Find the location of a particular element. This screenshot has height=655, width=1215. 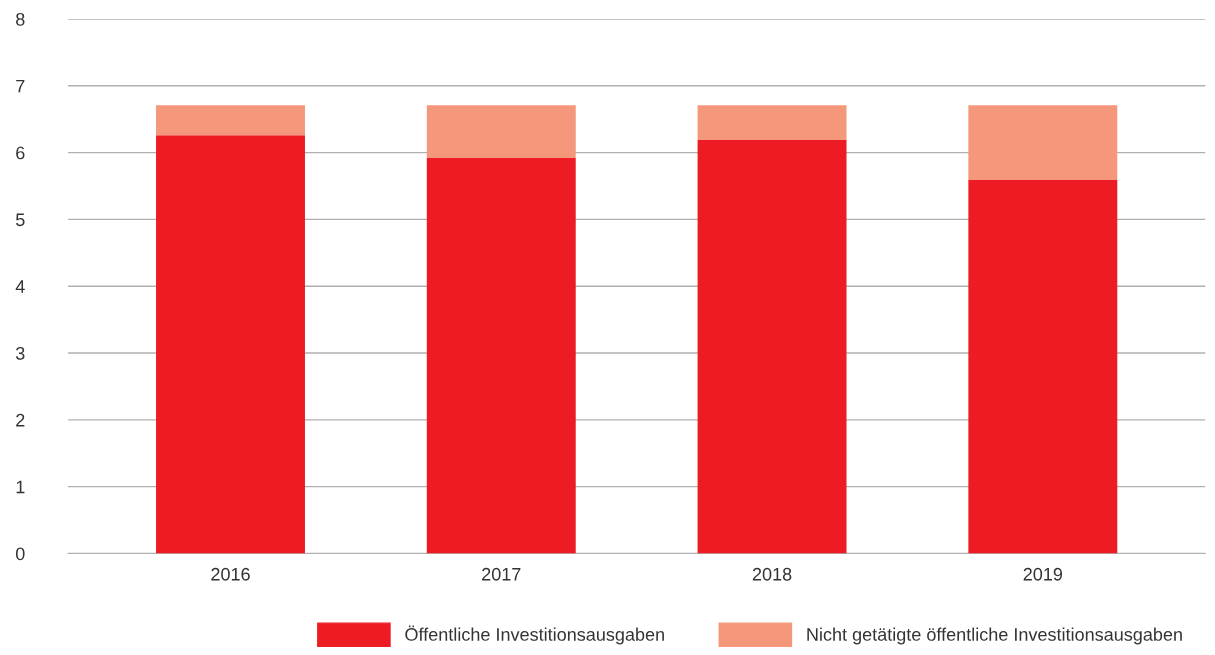

y-tick-label: 1 is located at coordinates (20, 487).